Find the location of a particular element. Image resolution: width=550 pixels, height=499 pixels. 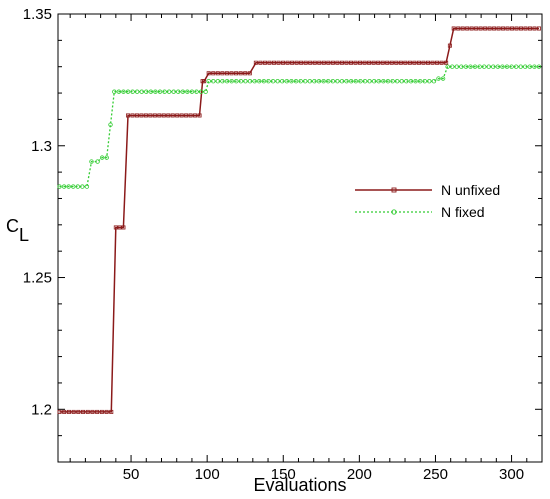

legend-item: N unfixed is located at coordinates (427, 190).